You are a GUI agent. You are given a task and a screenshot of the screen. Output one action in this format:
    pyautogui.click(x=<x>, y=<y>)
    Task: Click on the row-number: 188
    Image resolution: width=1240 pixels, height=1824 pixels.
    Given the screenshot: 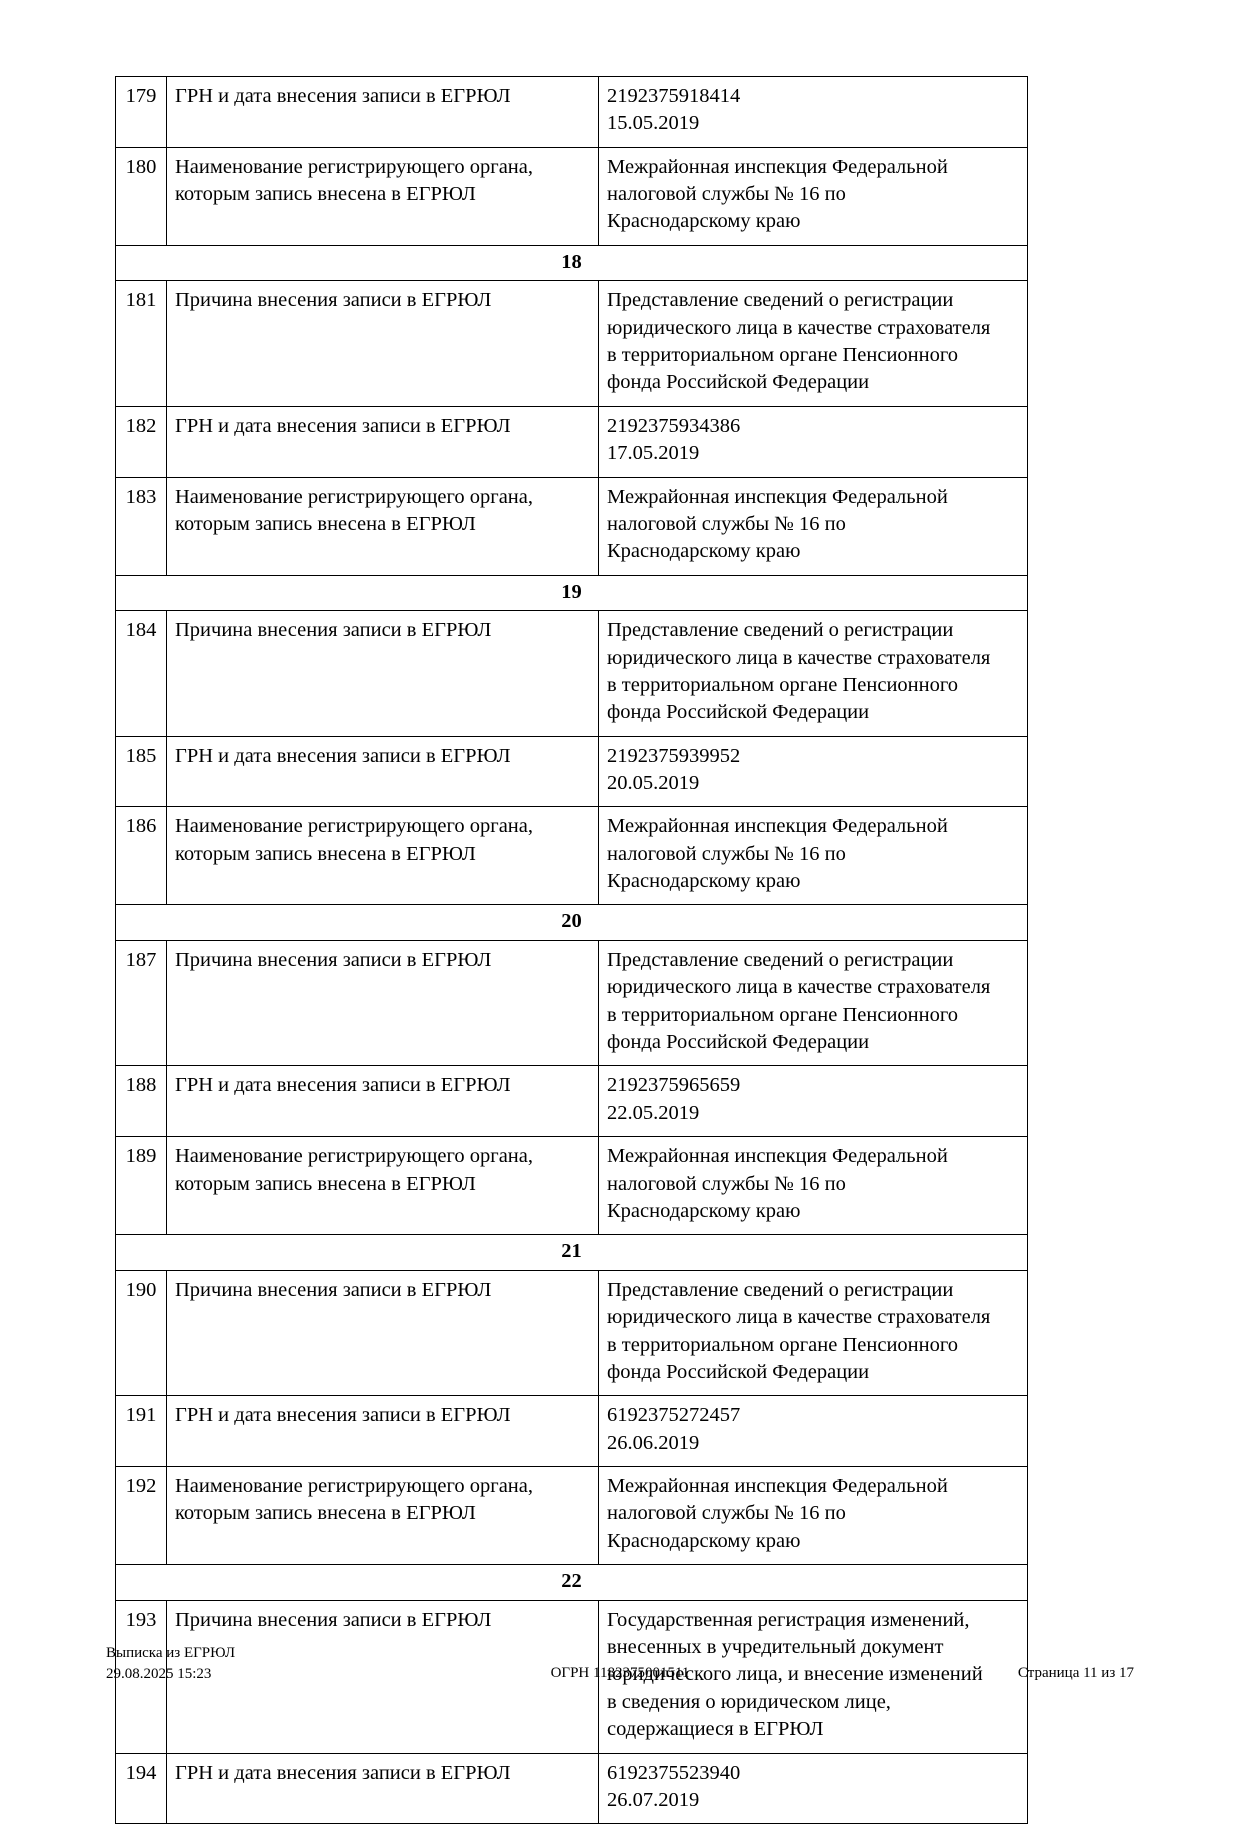 What is the action you would take?
    pyautogui.click(x=141, y=1101)
    